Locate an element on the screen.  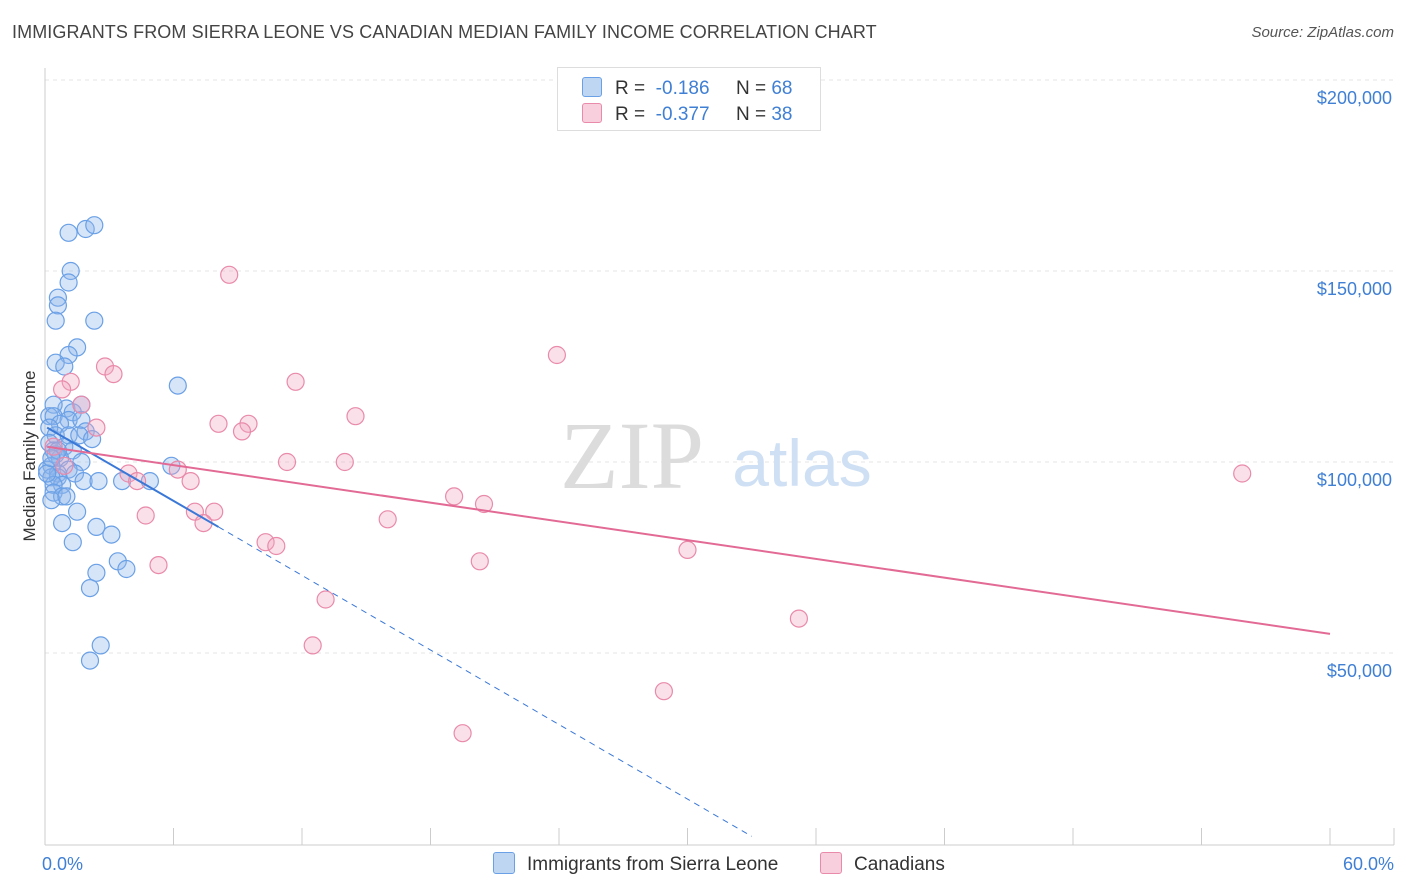
series-legend: Immigrants from Sierra Leone Canadians is located at coordinates (703, 865).